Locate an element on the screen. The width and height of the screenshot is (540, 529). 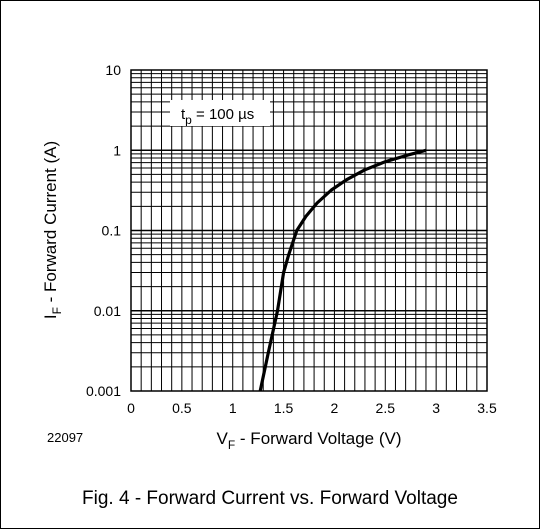
x-tick-labels: 0 0.5 1 1.5 2 2.5 3 3.5 is located at coordinates (312, 408).